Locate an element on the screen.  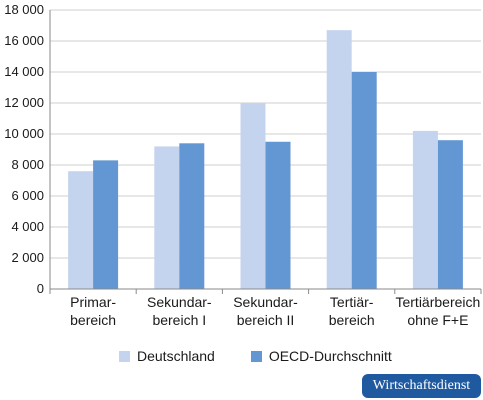
legend: Deutschland OECD-Durchschnitt is located at coordinates (273, 356).